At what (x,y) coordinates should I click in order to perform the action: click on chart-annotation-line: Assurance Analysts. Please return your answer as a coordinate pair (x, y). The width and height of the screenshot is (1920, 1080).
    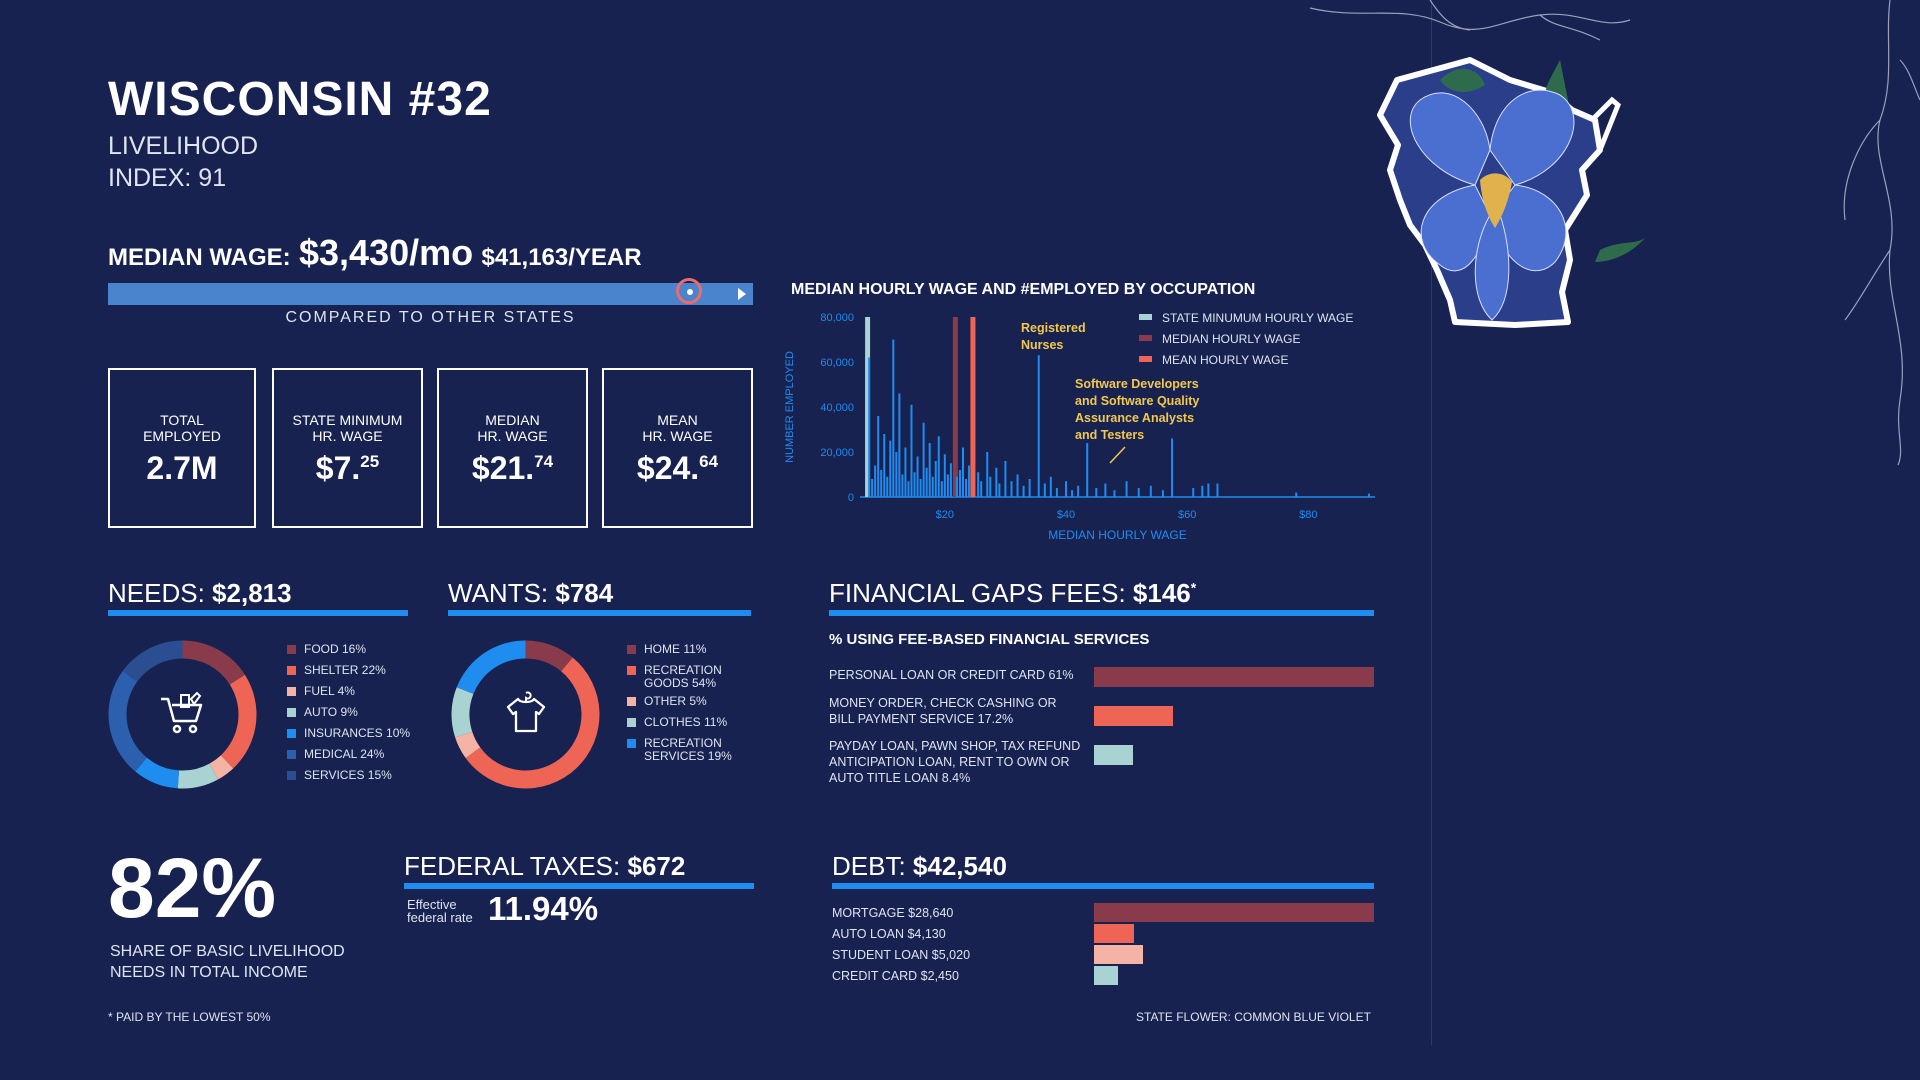
    Looking at the image, I should click on (1134, 418).